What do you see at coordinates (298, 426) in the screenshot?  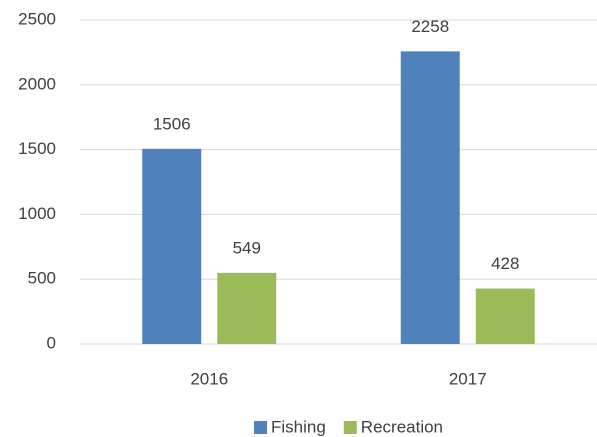 I see `legend-label: Fishing` at bounding box center [298, 426].